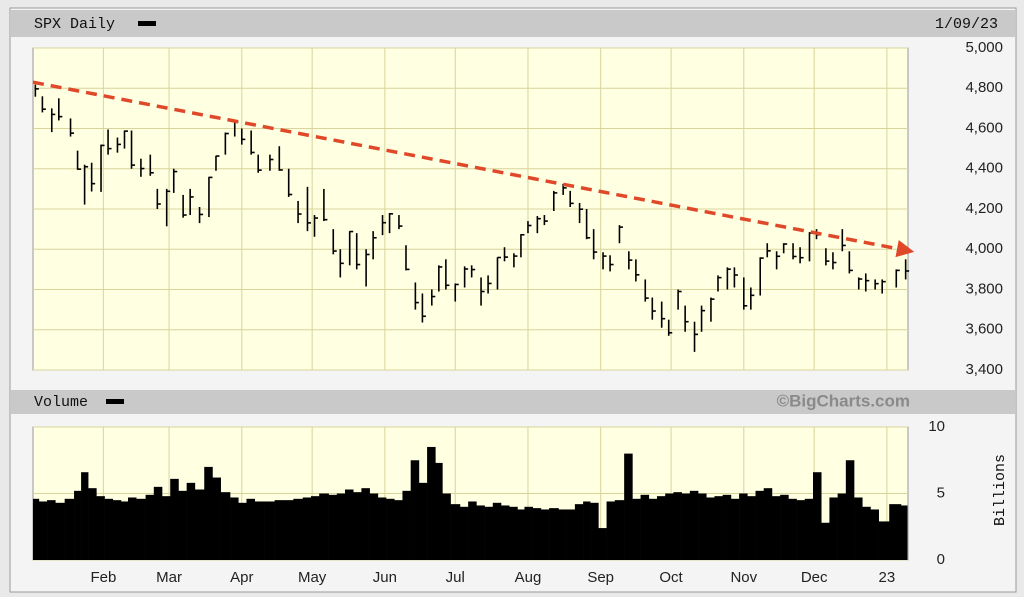  What do you see at coordinates (941, 559) in the screenshot?
I see `y-tick-label: 0` at bounding box center [941, 559].